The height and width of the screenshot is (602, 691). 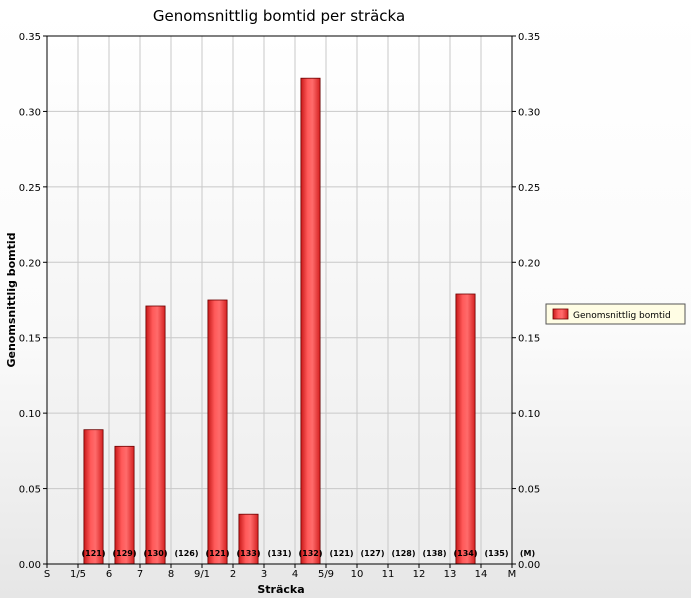 What do you see at coordinates (30, 565) in the screenshot?
I see `y-tick-label-left: 0.00` at bounding box center [30, 565].